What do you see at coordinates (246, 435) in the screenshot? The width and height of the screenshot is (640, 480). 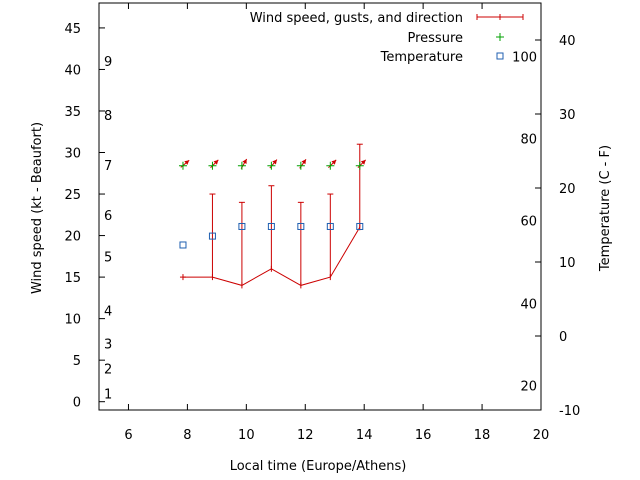 I see `x-tick-label: 10` at bounding box center [246, 435].